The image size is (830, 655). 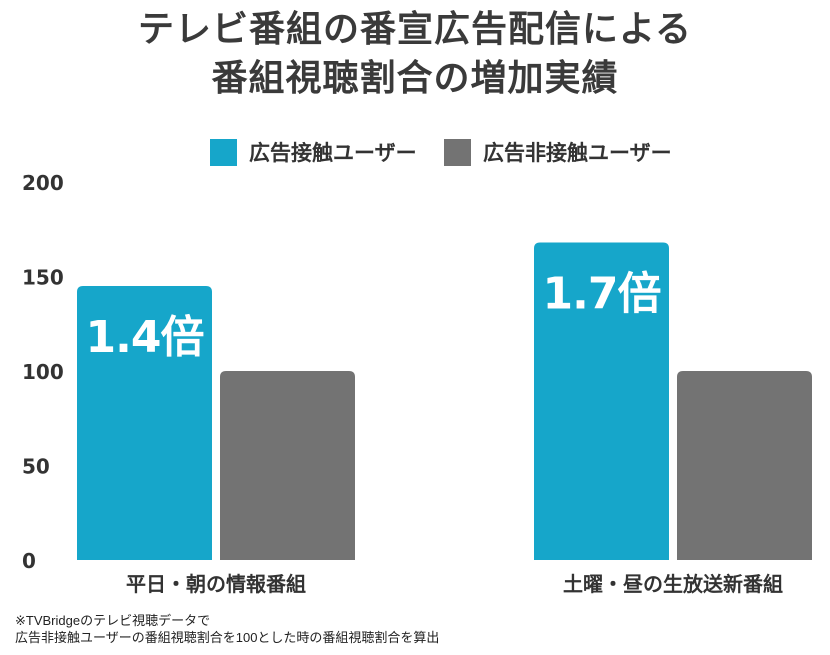 I want to click on legend-label-exposed: 広告接触ユーザー, so click(x=333, y=153).